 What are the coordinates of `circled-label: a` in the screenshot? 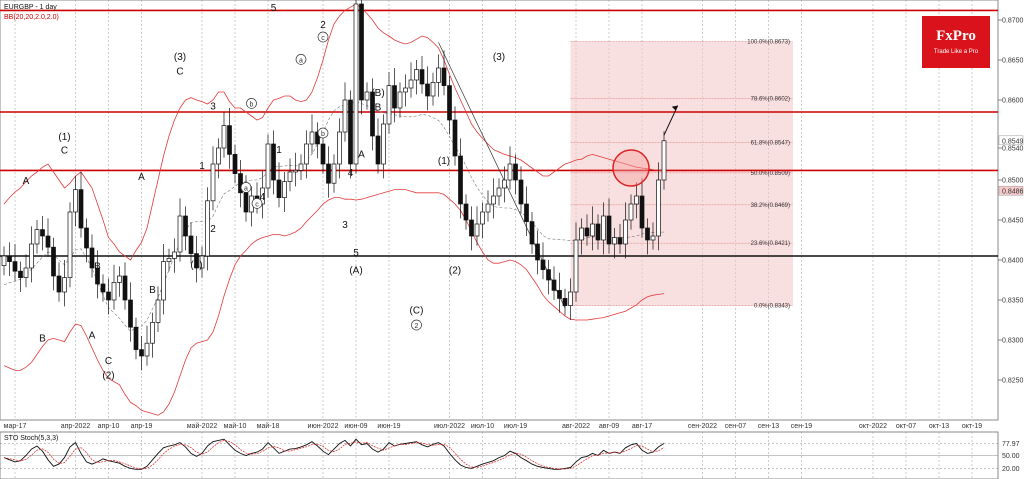 It's located at (246, 188).